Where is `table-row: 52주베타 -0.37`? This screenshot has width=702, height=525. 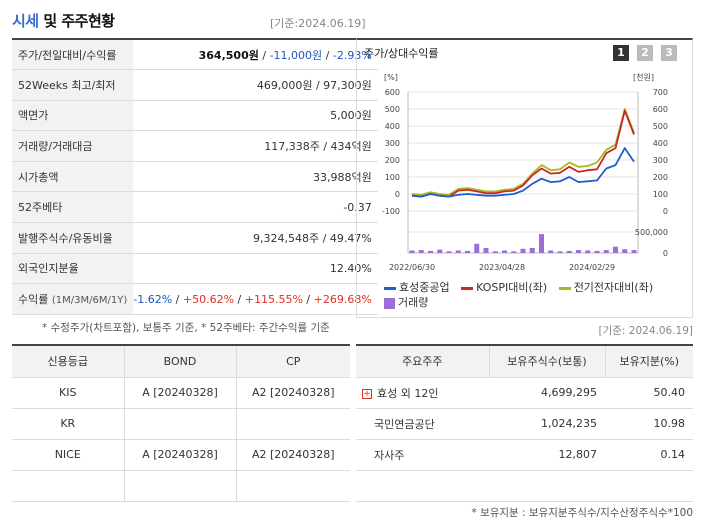 table-row: 52주베타 -0.37 is located at coordinates (195, 207).